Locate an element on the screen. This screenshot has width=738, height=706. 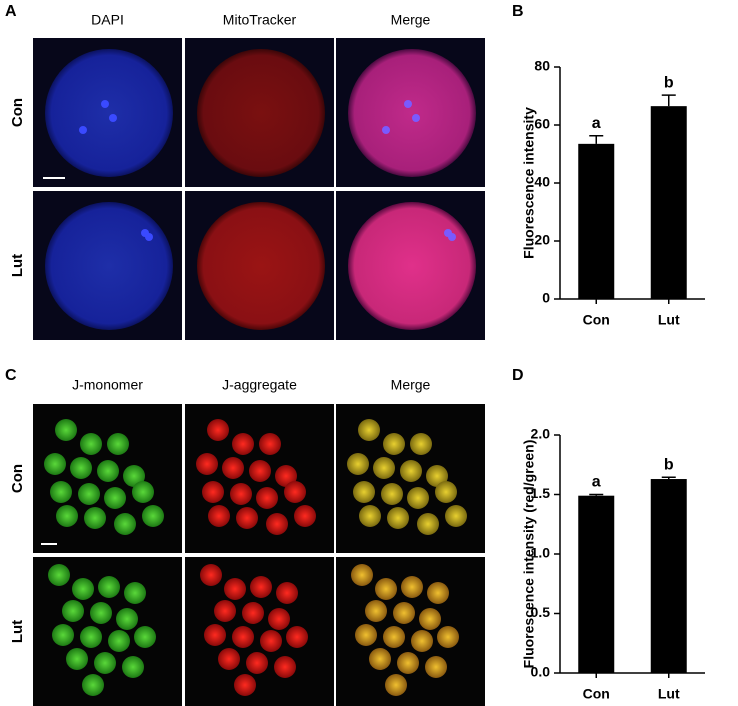
y-tick-label: 80 is located at coordinates (542, 66).